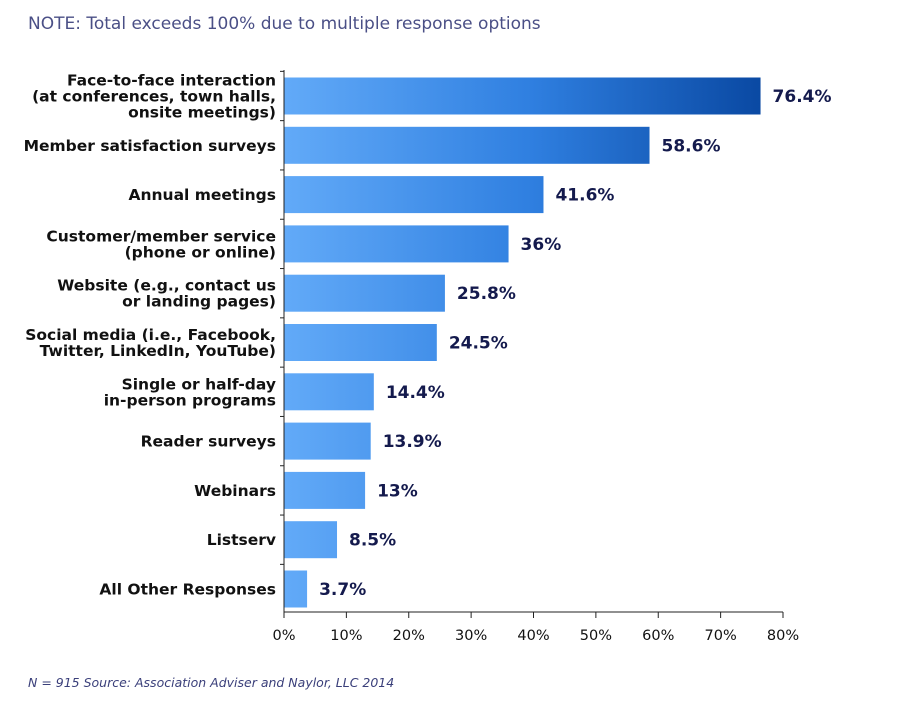  What do you see at coordinates (372, 541) in the screenshot?
I see `value-label: 8.5%` at bounding box center [372, 541].